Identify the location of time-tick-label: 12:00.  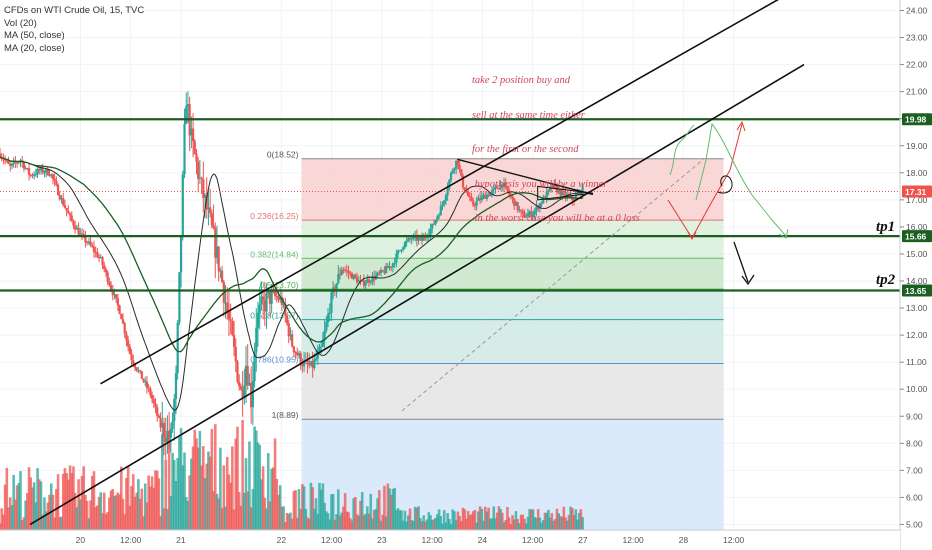
(634, 540).